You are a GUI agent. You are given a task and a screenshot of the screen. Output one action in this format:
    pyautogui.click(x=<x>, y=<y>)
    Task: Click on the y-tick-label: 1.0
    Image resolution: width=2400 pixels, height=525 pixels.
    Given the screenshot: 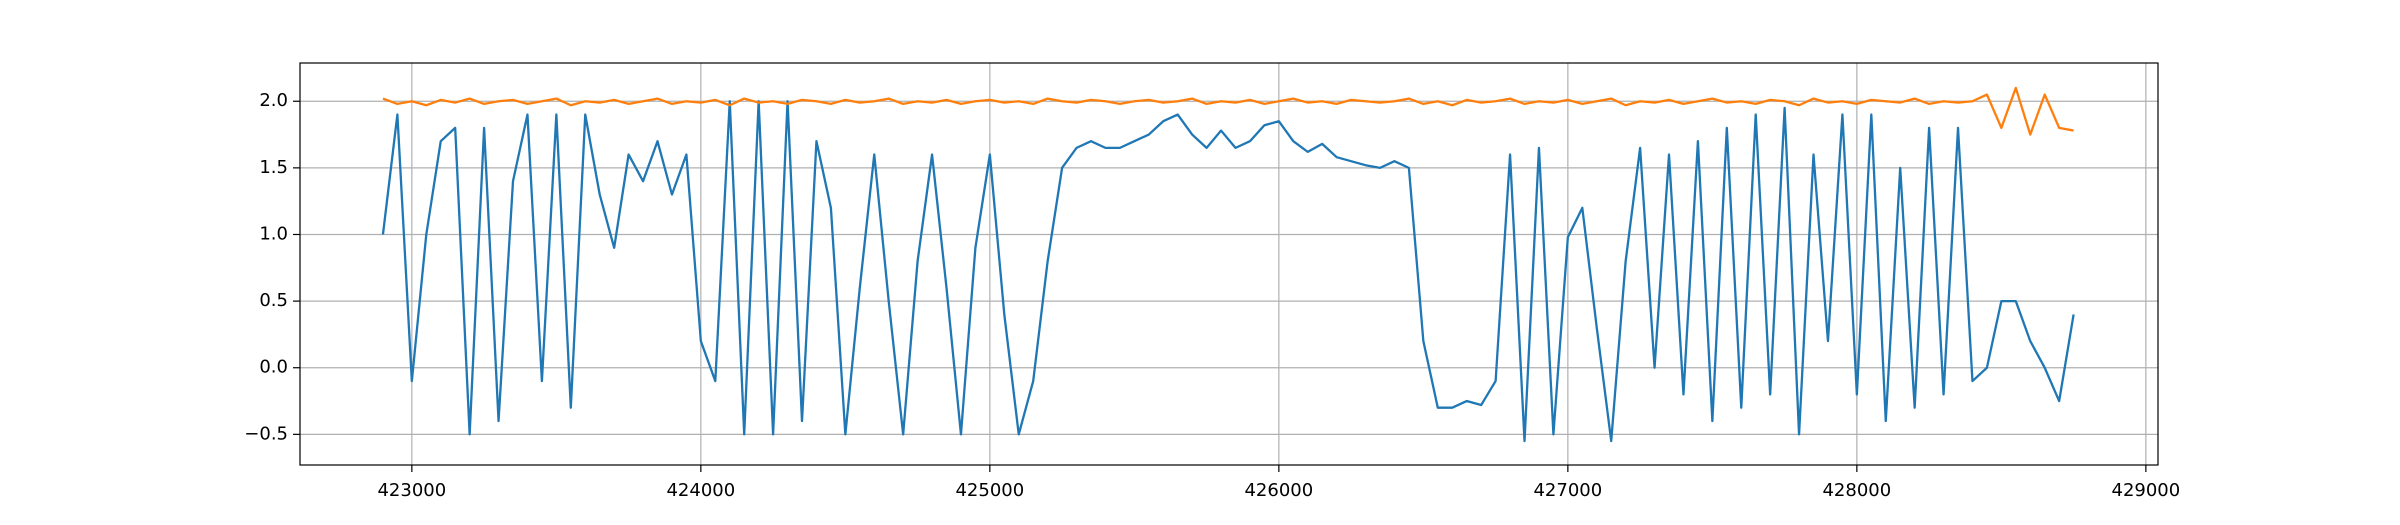 What is the action you would take?
    pyautogui.click(x=273, y=233)
    